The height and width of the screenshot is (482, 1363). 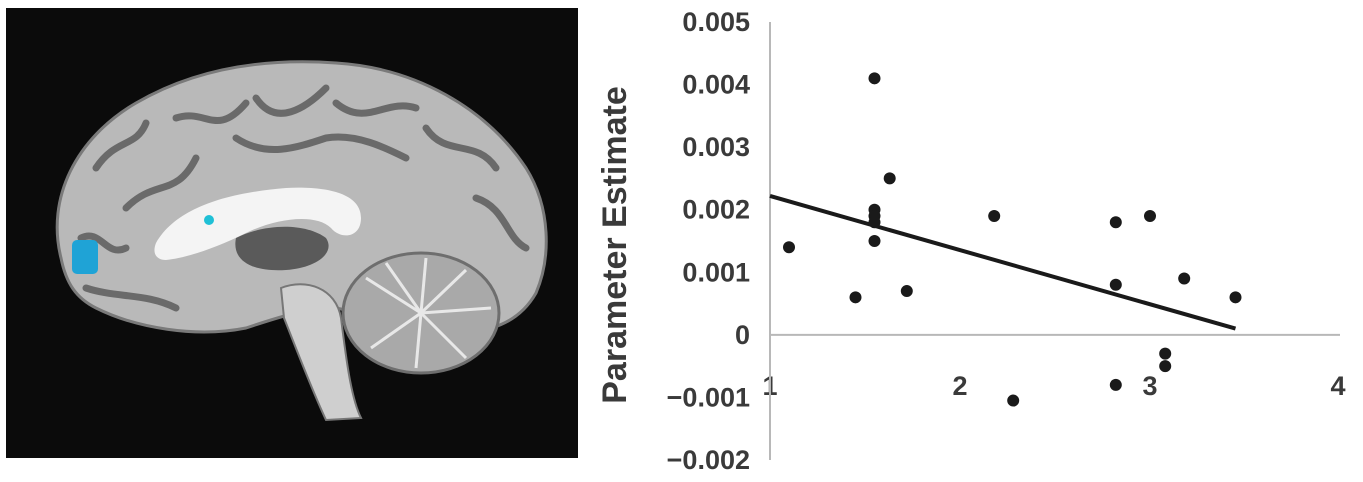 I want to click on y-axis-label: Parameter Estimate, so click(x=615, y=245).